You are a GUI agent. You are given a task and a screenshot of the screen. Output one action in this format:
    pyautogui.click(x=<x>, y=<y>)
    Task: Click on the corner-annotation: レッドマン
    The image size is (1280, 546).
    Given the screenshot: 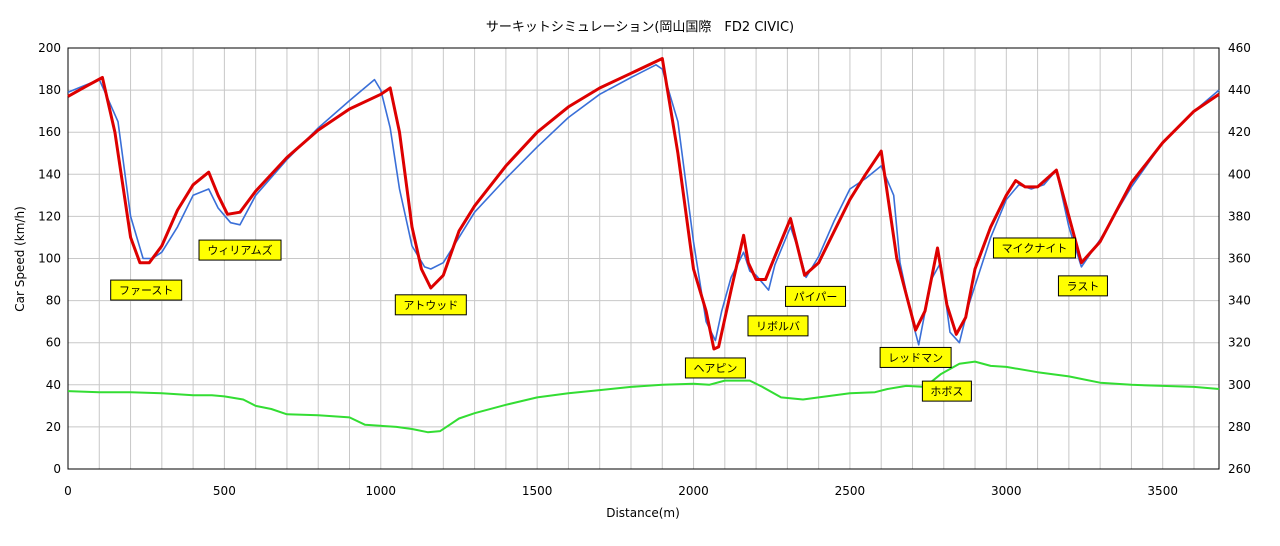 What is the action you would take?
    pyautogui.click(x=915, y=357)
    